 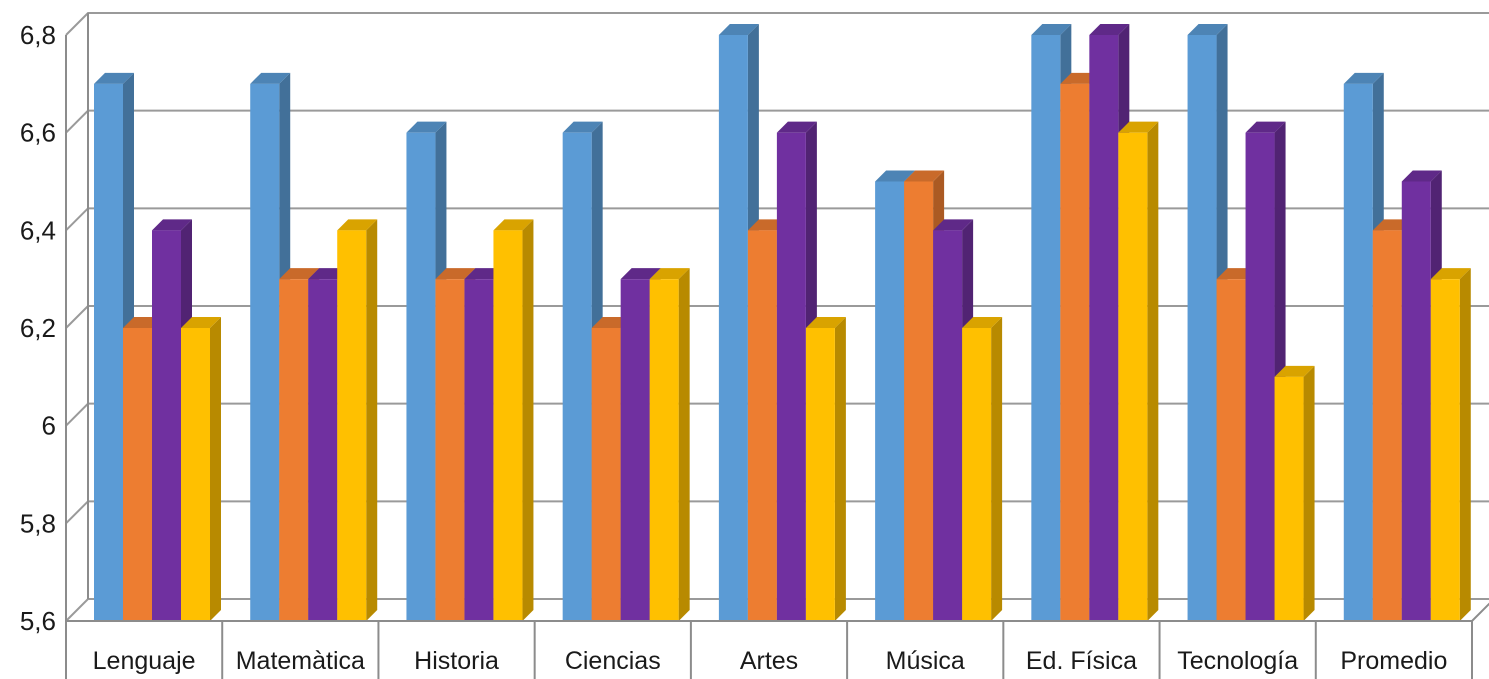 What do you see at coordinates (1081, 661) in the screenshot?
I see `x-tick-label: Ed. Física` at bounding box center [1081, 661].